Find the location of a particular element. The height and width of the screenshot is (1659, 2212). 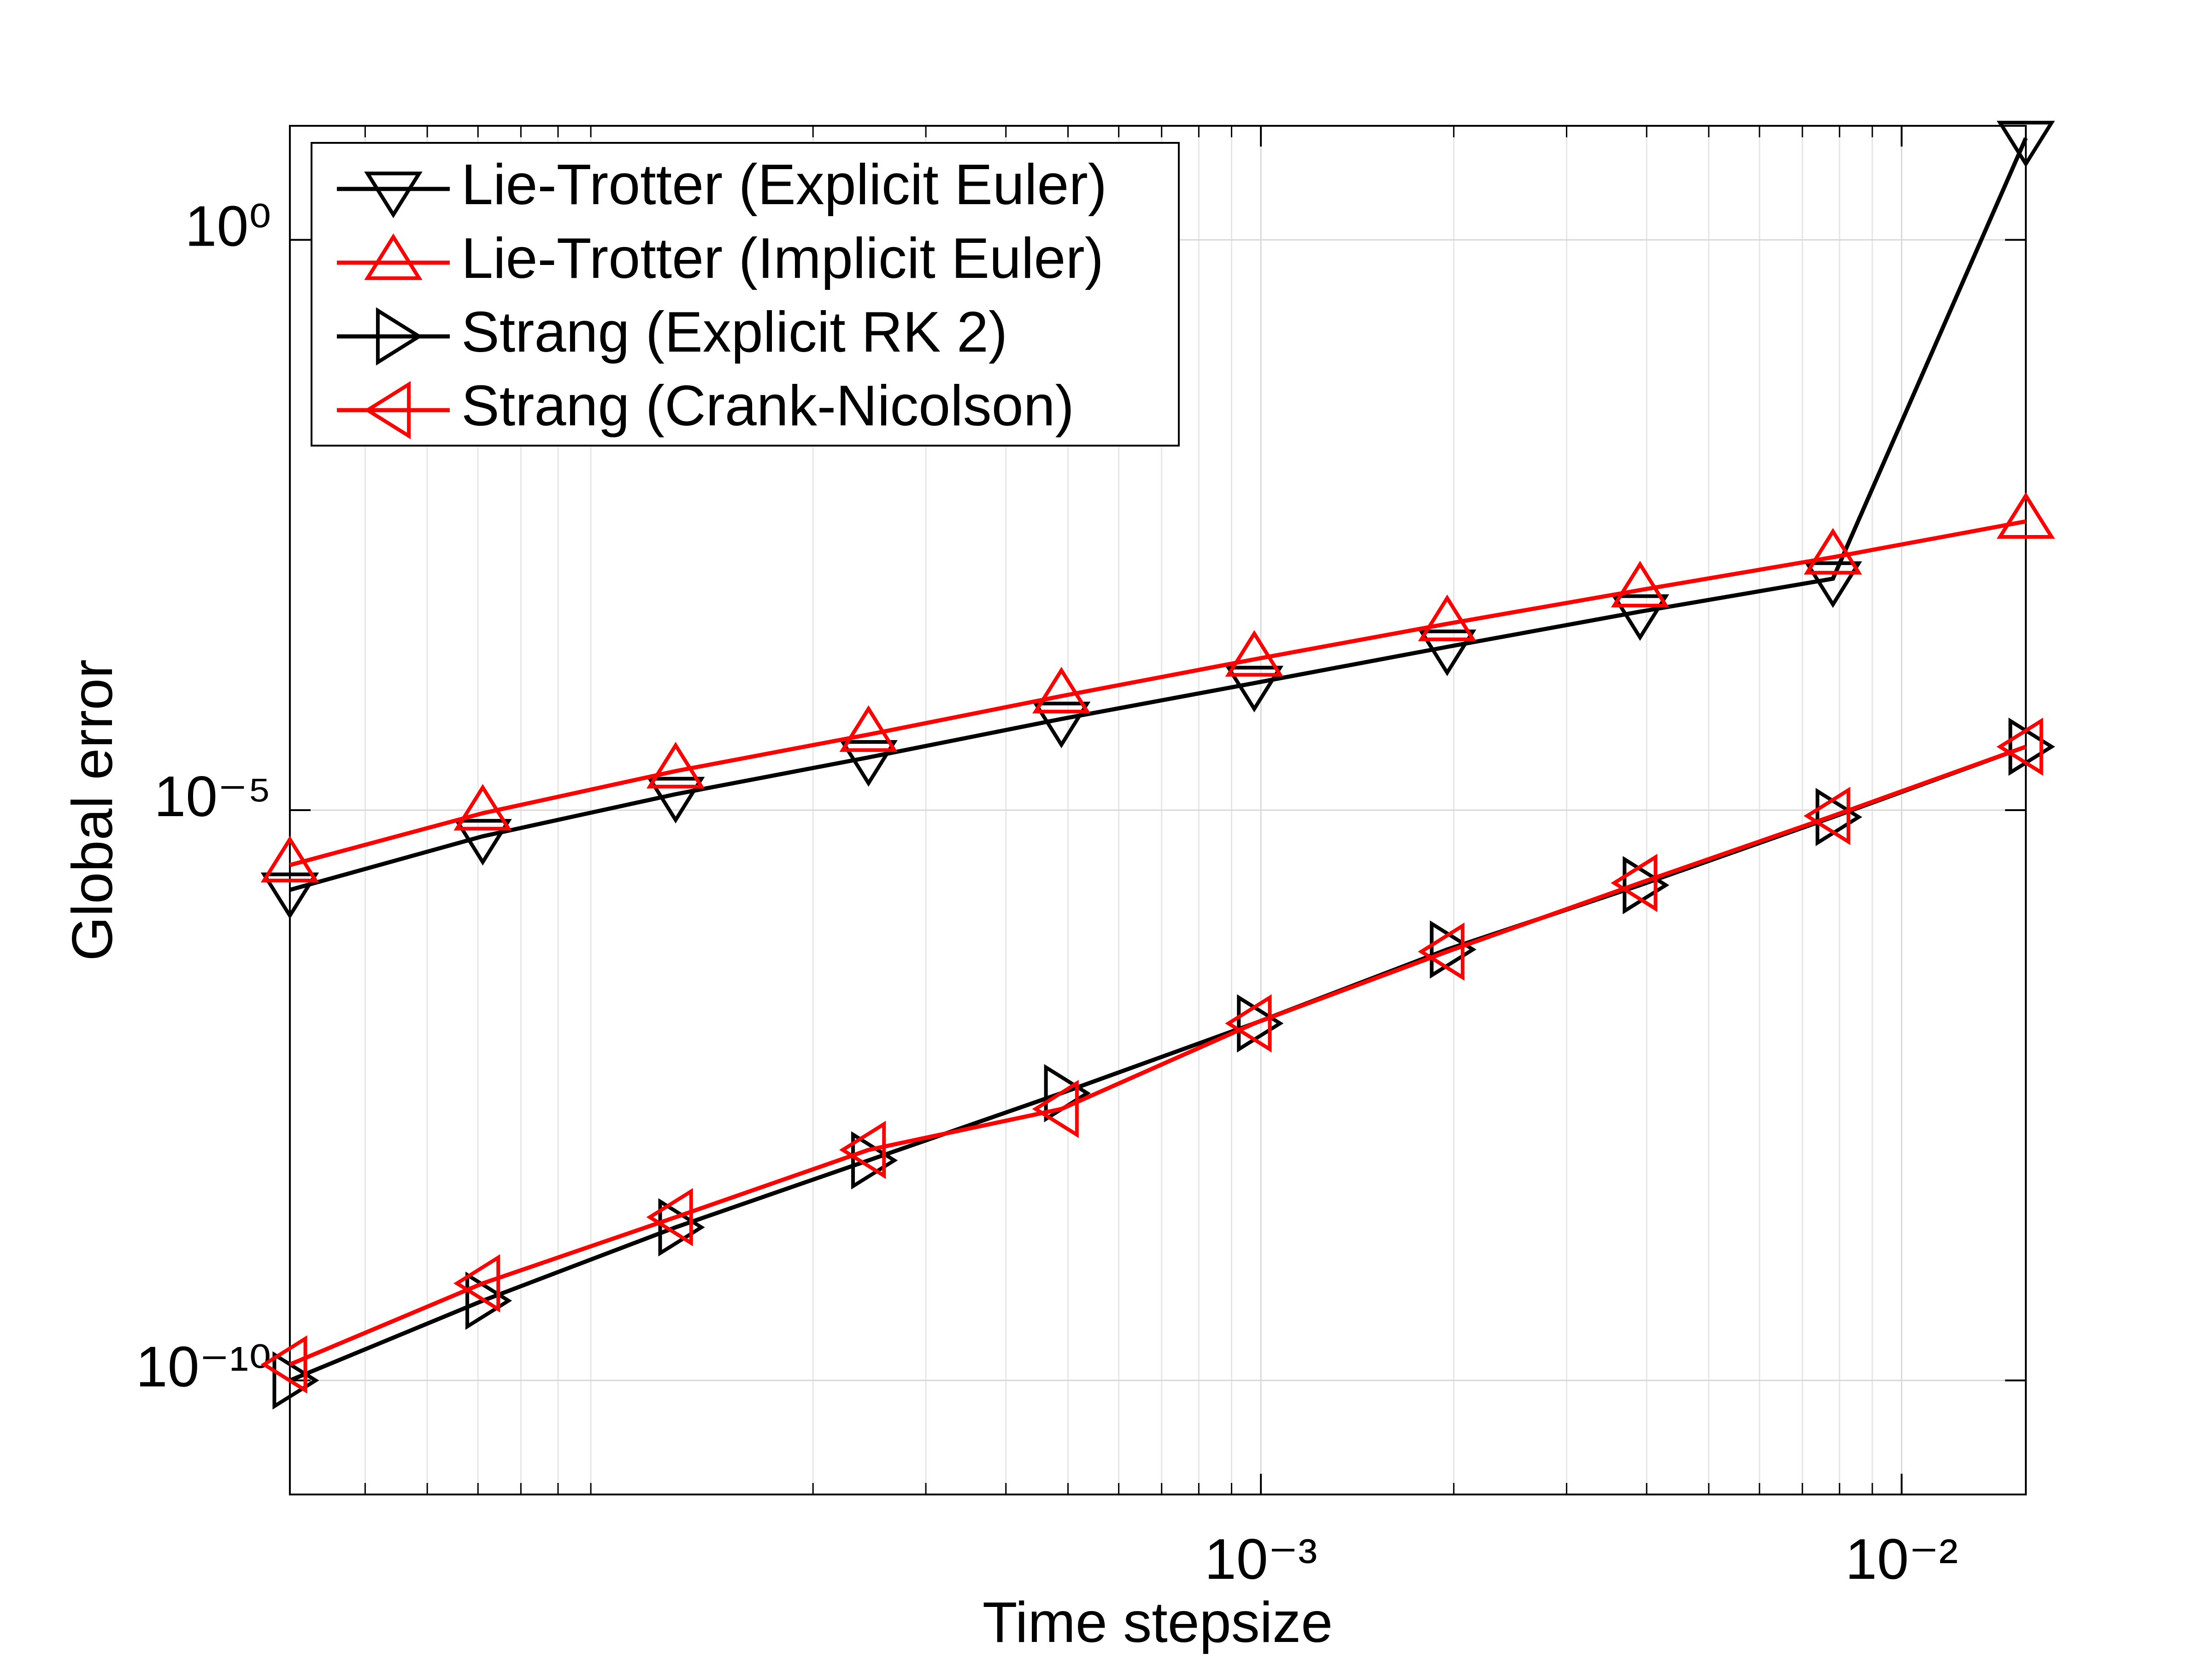

legend-label: Strang (Crank-Nicolson) is located at coordinates (767, 406).